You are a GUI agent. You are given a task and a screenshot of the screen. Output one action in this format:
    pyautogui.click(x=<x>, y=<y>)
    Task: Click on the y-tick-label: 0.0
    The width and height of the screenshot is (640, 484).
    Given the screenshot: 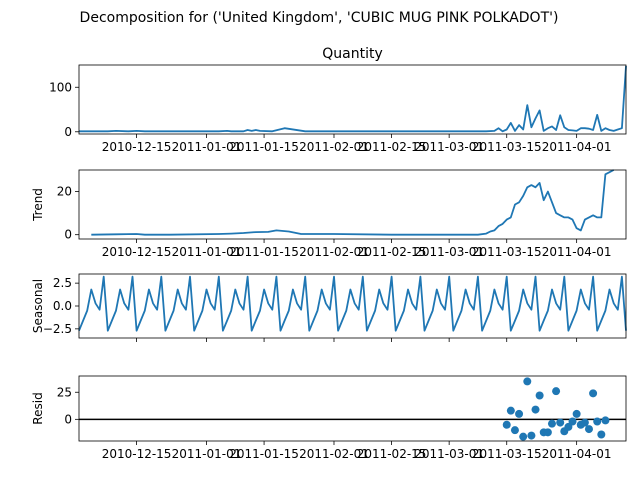 What is the action you would take?
    pyautogui.click(x=62, y=306)
    